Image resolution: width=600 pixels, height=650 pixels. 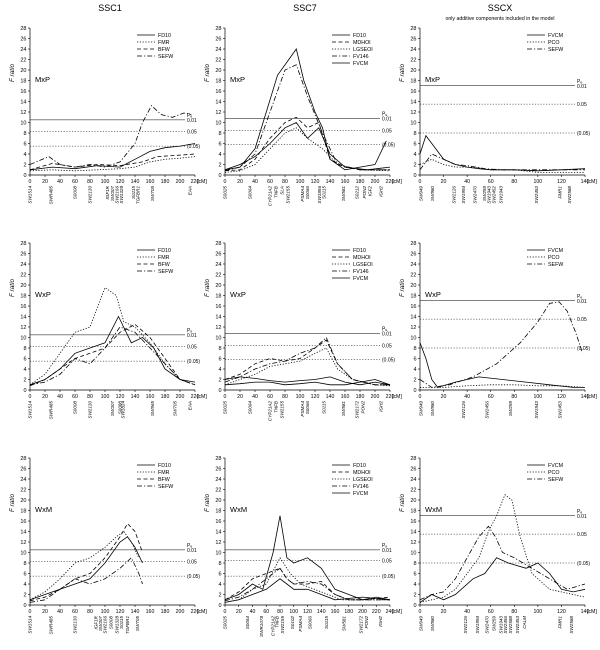 I want to click on marker-label: SW259, so click(x=493, y=624).